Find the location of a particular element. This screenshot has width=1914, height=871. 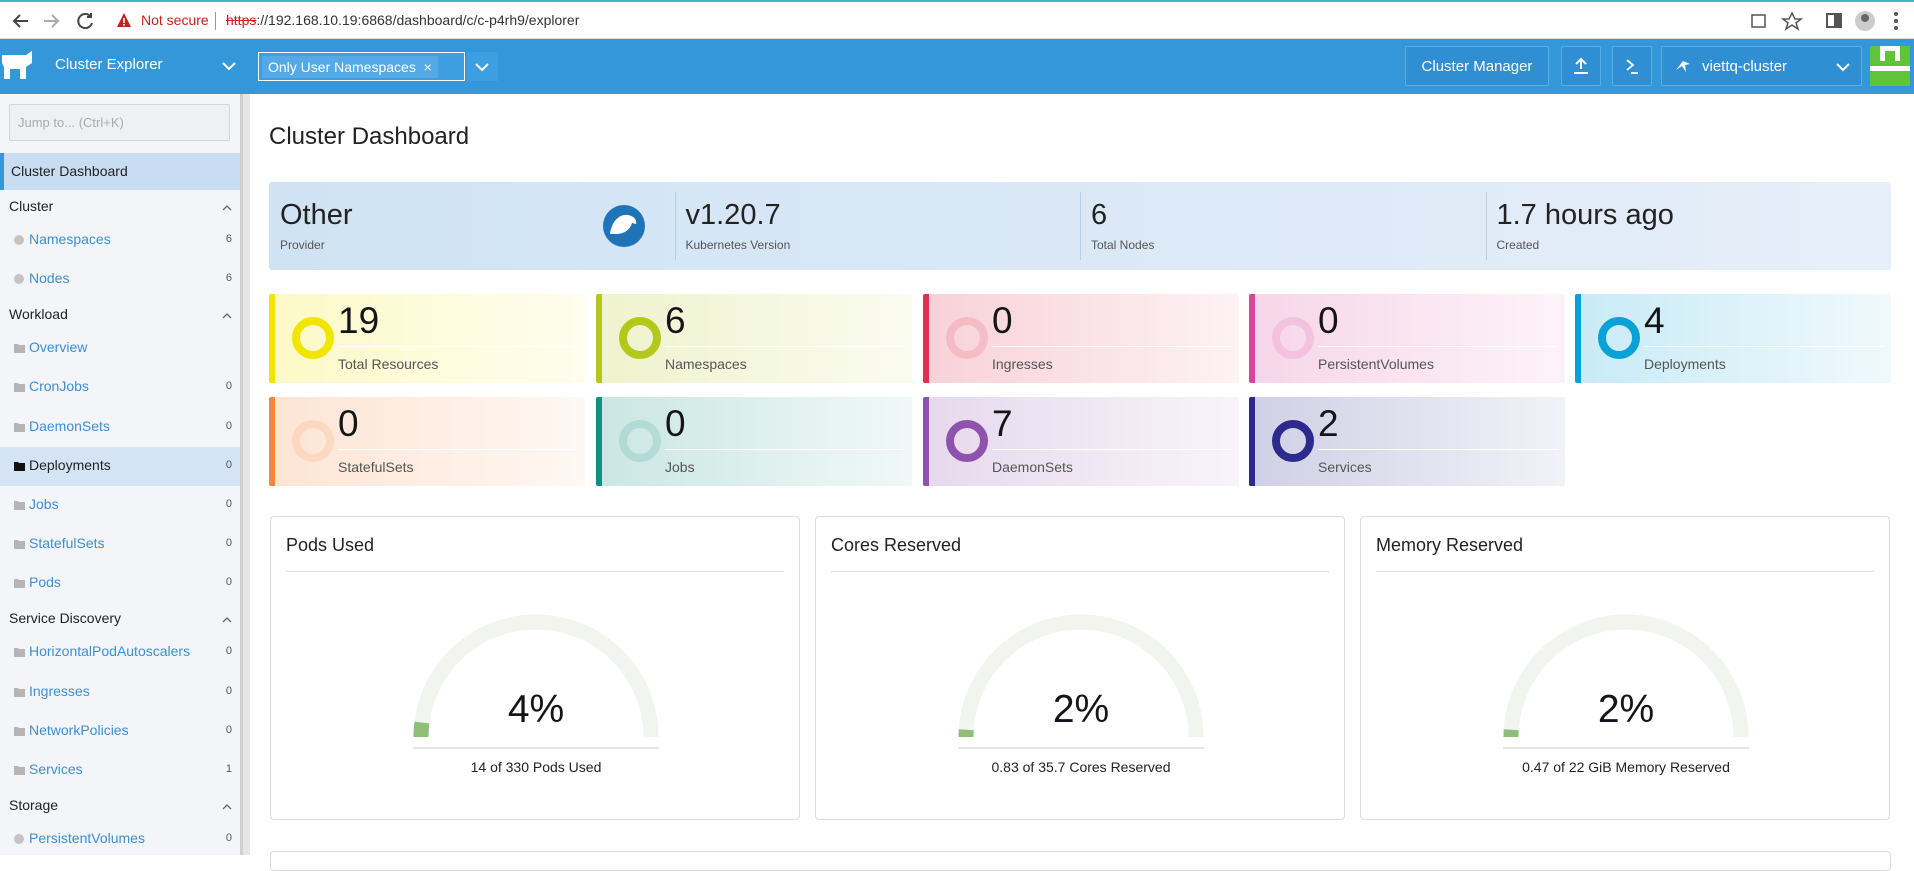

namespace-filter: Only User Namespaces × is located at coordinates (361, 66).